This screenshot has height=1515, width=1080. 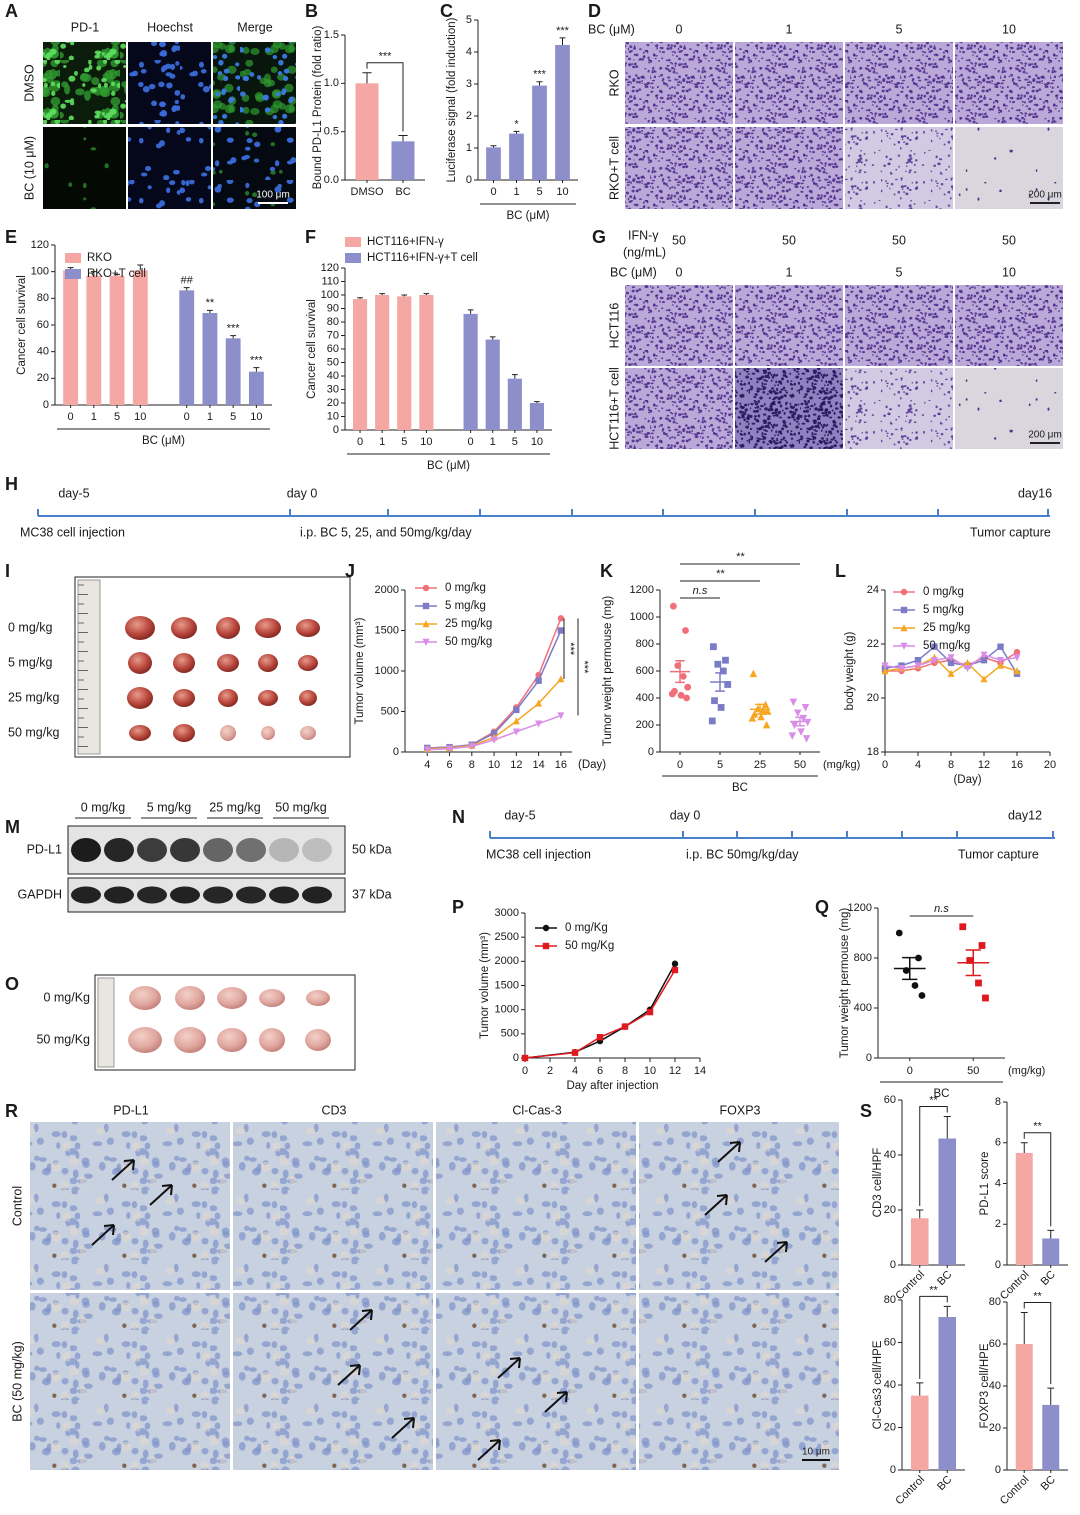 What do you see at coordinates (890, 1155) in the screenshot?
I see `y-tick-label: 40` at bounding box center [890, 1155].